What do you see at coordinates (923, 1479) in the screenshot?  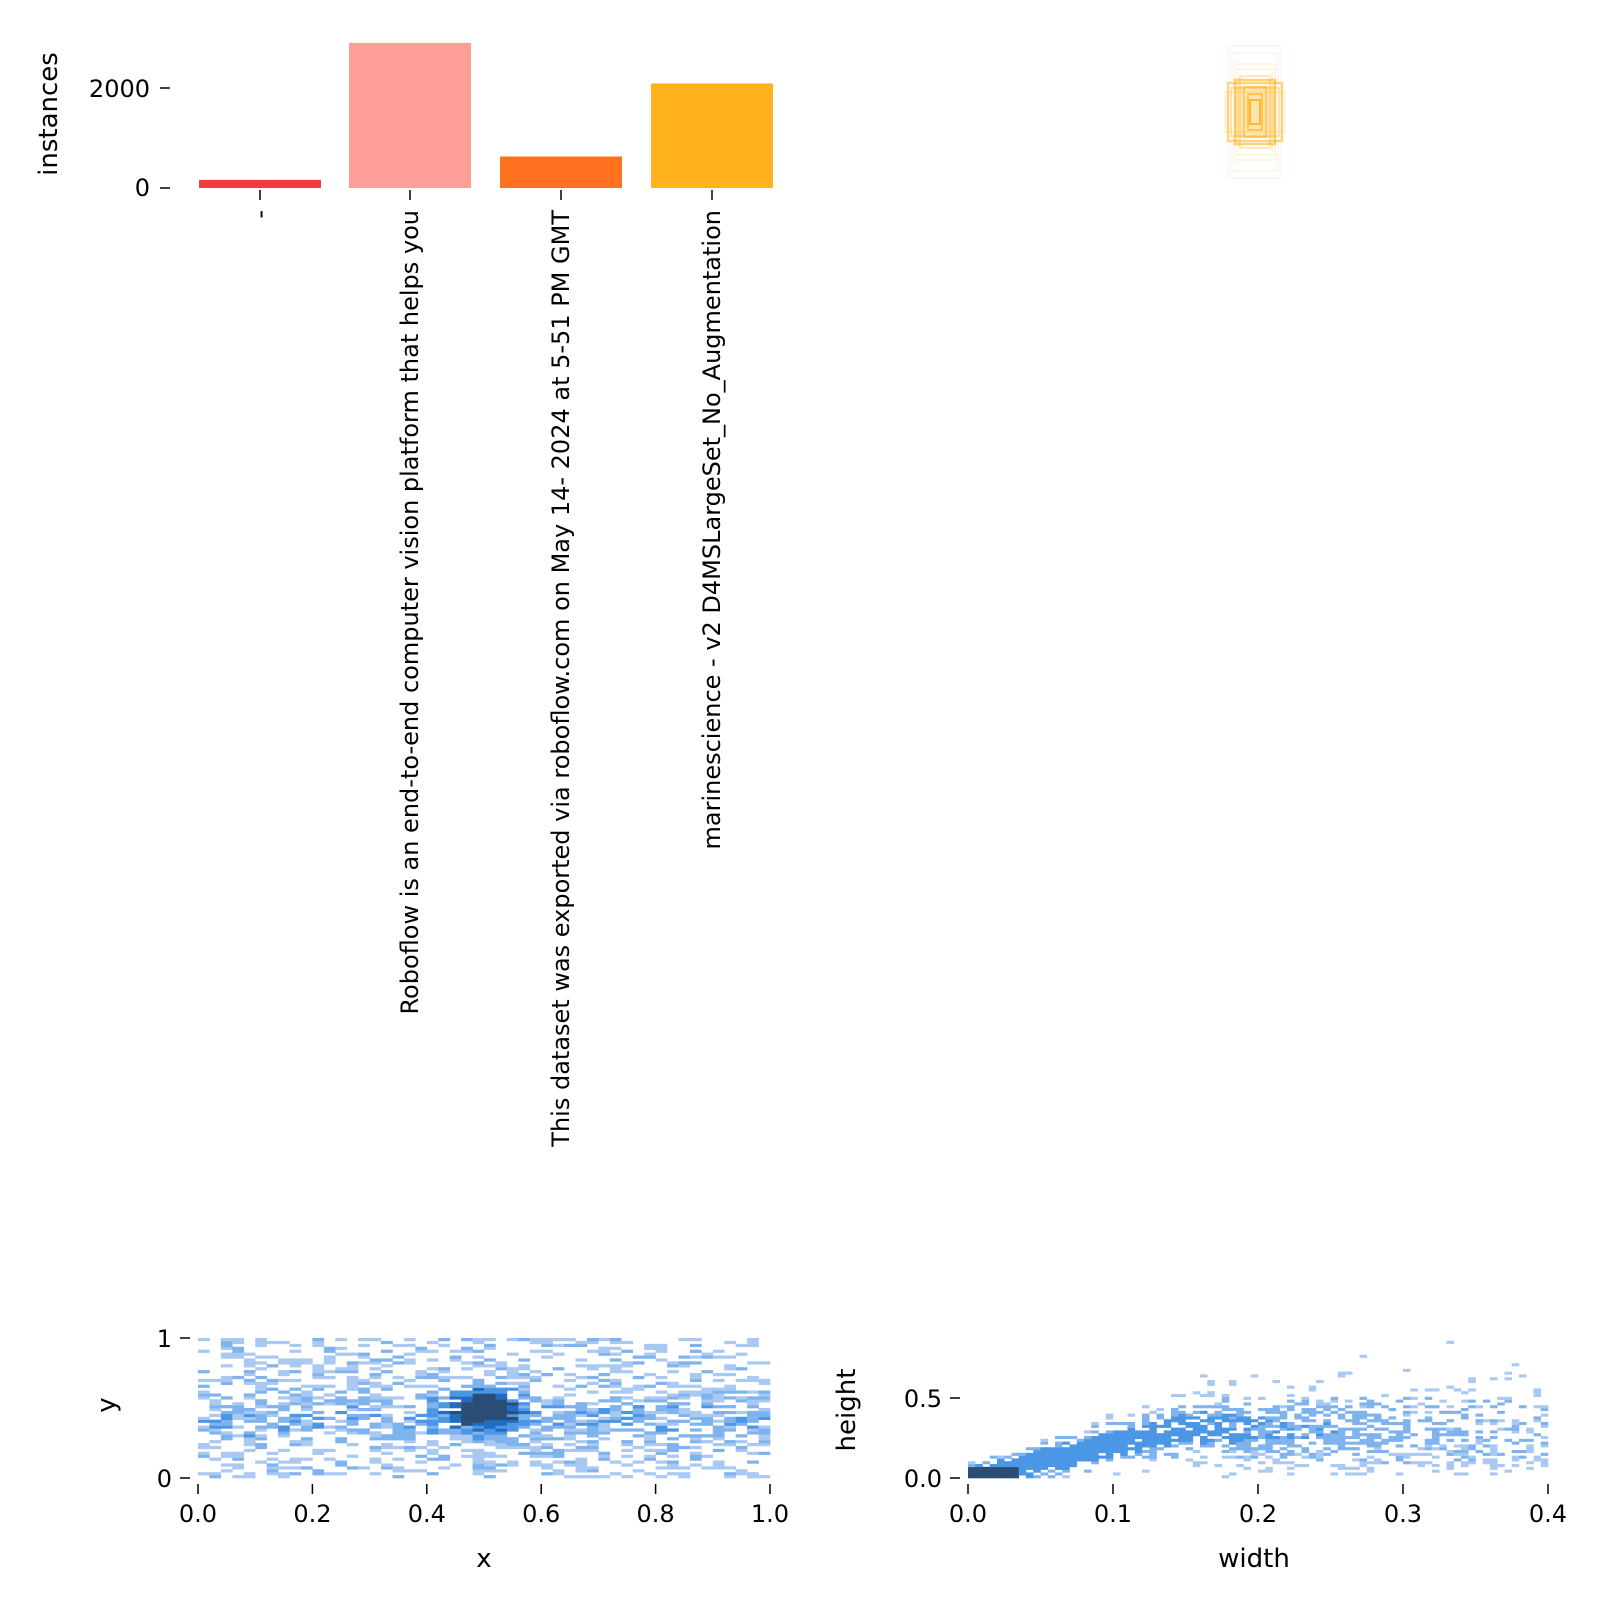 I see `wh-ytick-label-0: 0.0` at bounding box center [923, 1479].